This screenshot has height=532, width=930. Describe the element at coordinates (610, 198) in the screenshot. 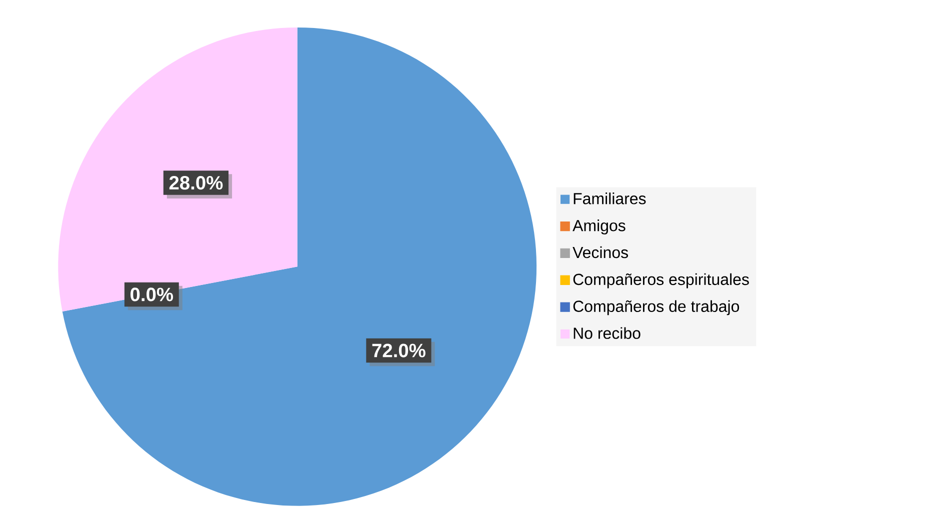

I see `legend-label: Familiares` at that location.